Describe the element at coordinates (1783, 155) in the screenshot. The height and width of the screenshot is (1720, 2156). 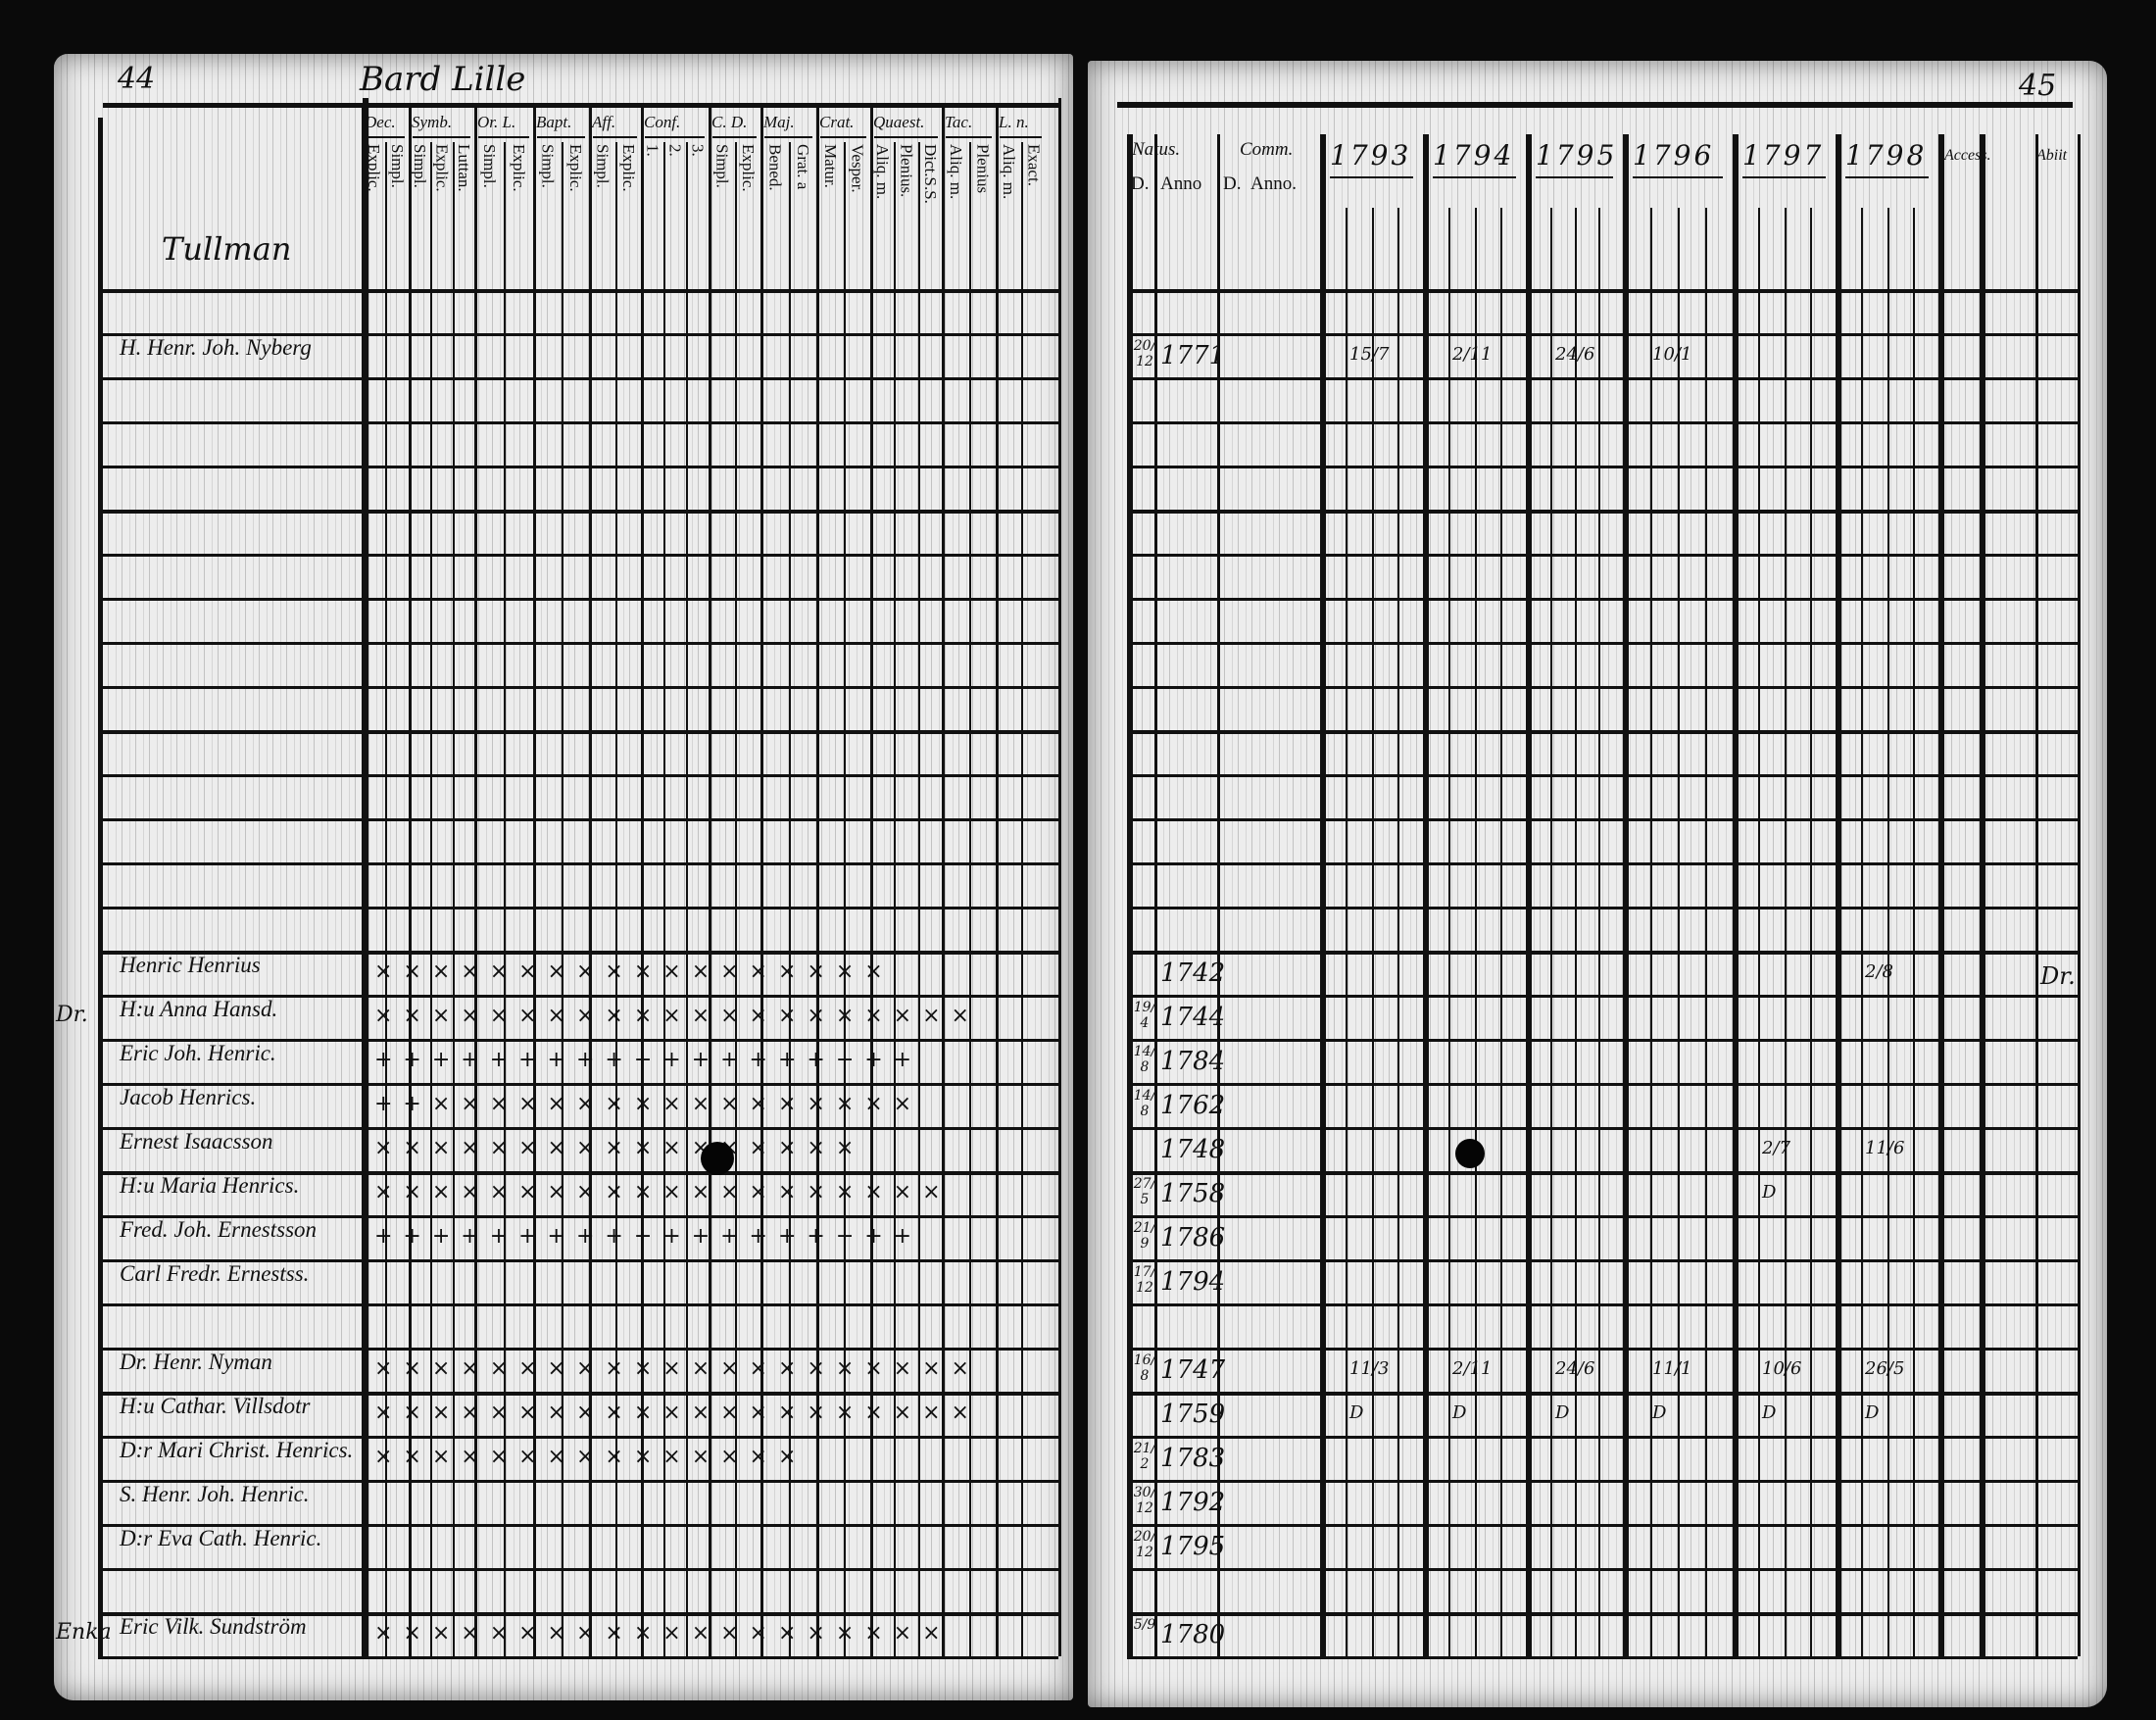
I see `year-header: 1797` at that location.